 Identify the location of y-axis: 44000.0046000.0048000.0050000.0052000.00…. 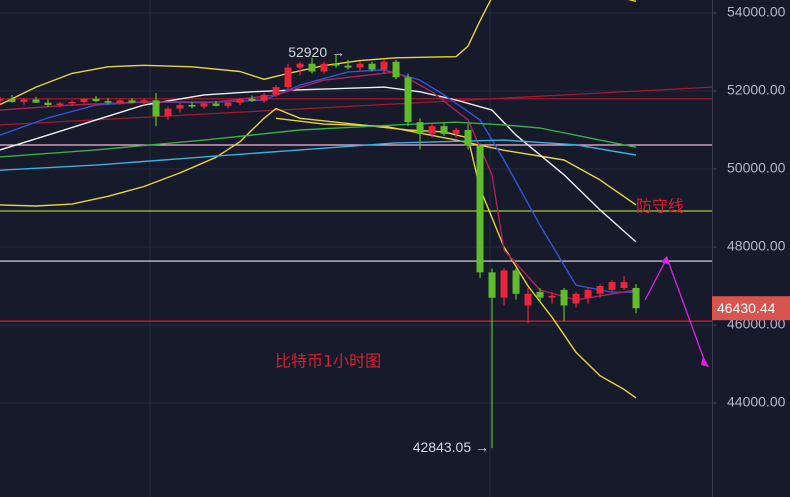
(749, 207).